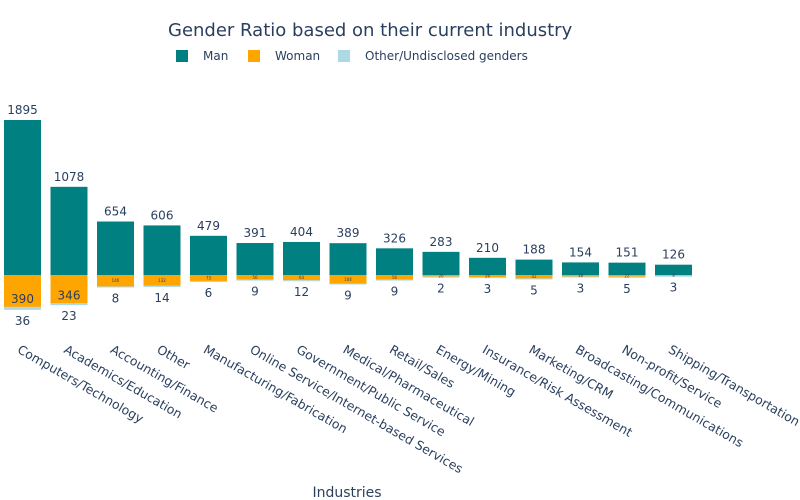 This screenshot has width=800, height=500. I want to click on label-woman-energy-mining: 20, so click(441, 275).